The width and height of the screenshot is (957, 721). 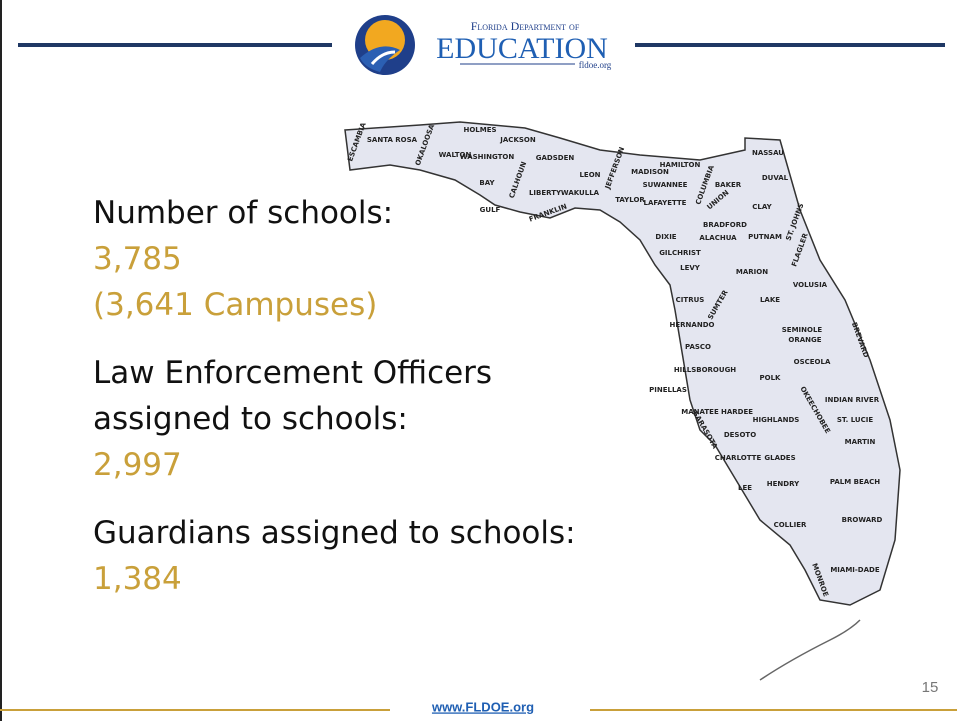 I want to click on county-label: SANTA ROSA, so click(x=392, y=140).